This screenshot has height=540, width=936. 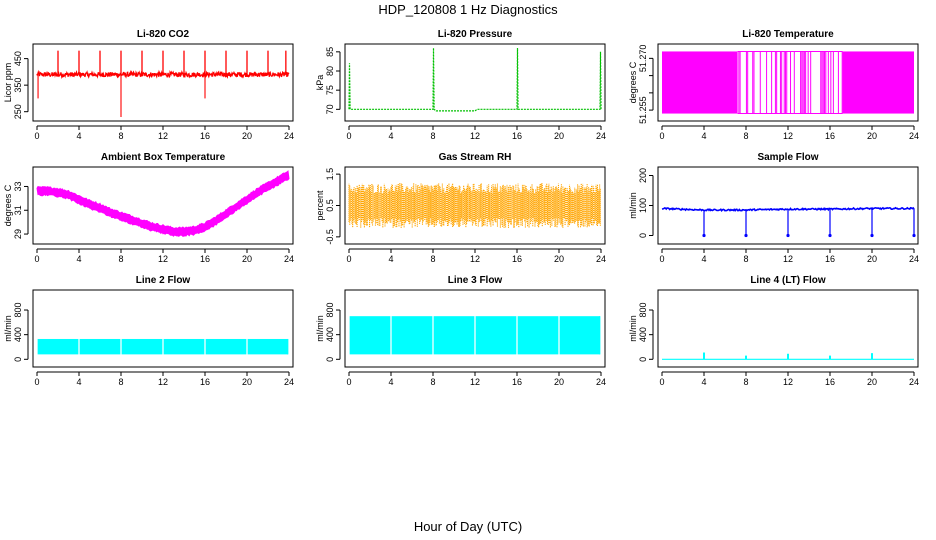 I want to click on y-axis-label: kPa, so click(x=320, y=83).